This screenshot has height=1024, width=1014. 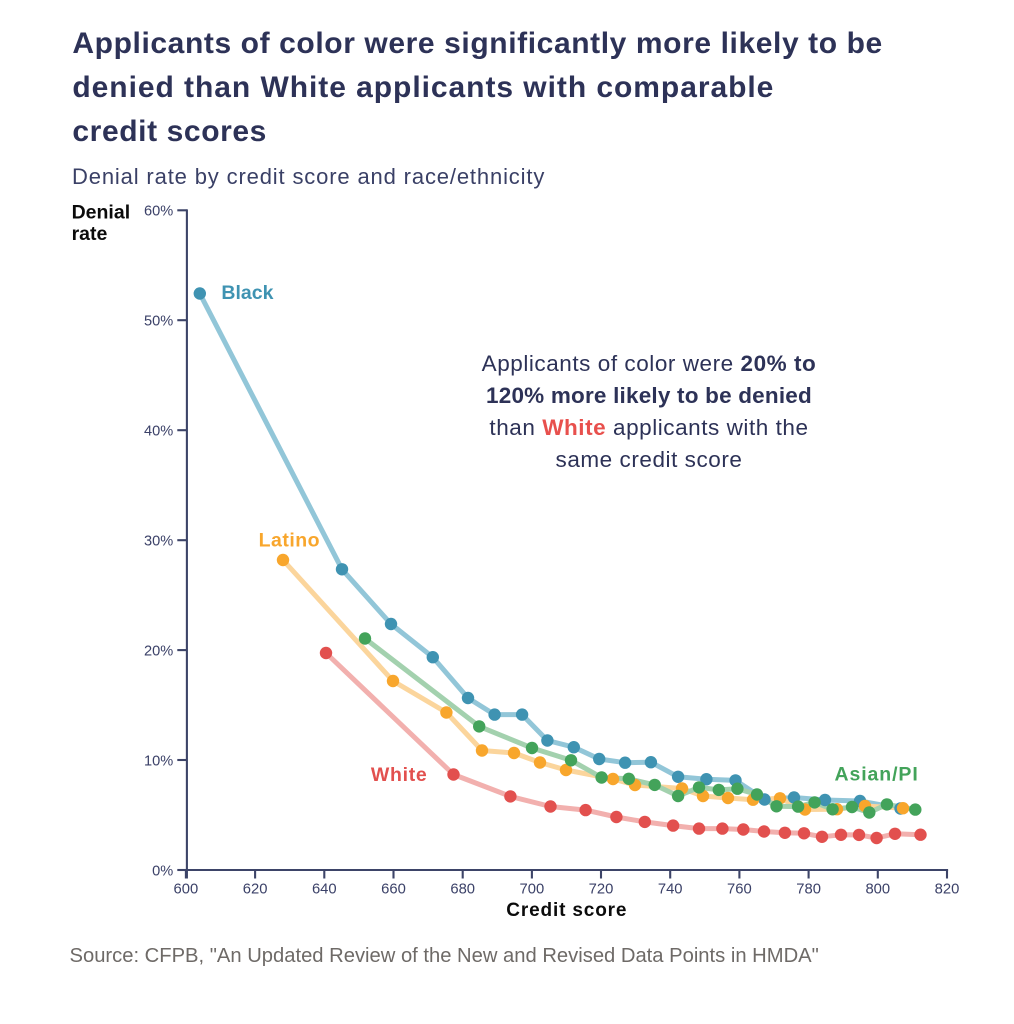 What do you see at coordinates (158, 432) in the screenshot?
I see `svg-text: 40%` at bounding box center [158, 432].